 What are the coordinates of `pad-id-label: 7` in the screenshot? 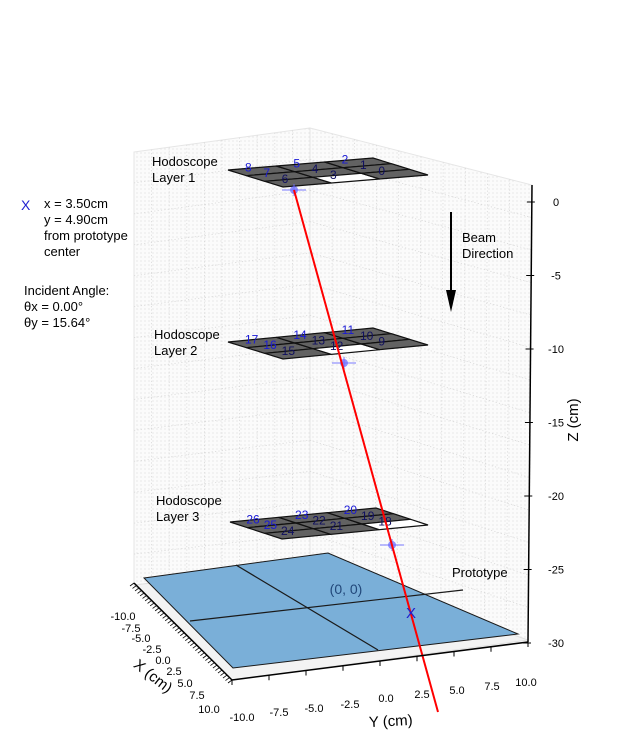 It's located at (266, 173).